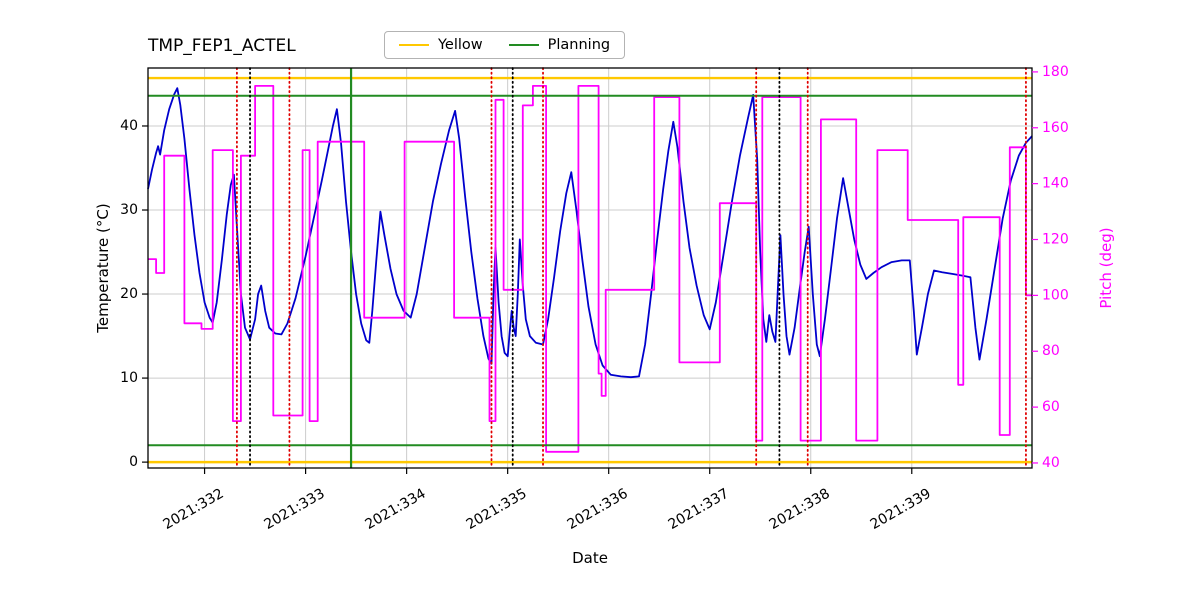  Describe the element at coordinates (497, 509) in the screenshot. I see `tick-label-x: 2021:335` at that location.